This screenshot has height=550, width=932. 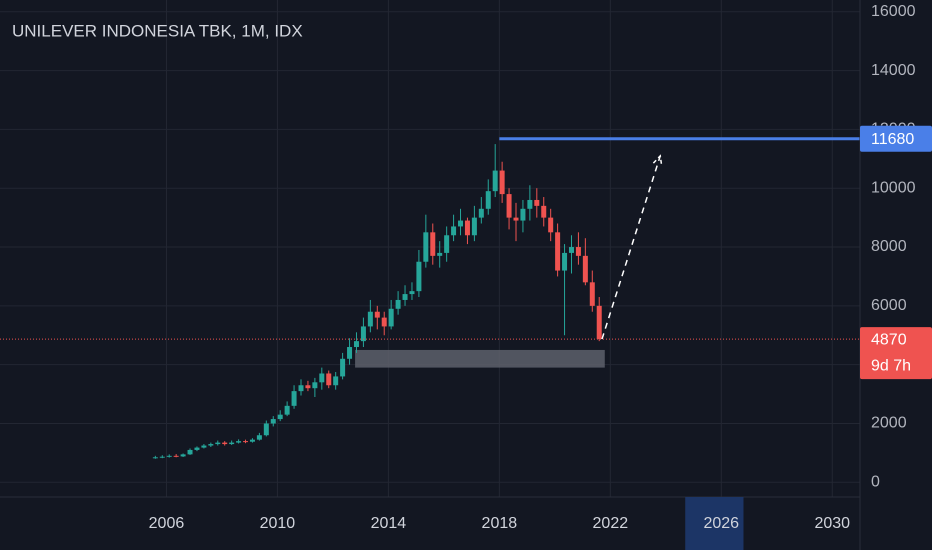 What do you see at coordinates (500, 523) in the screenshot?
I see `x-tick-label: 2018` at bounding box center [500, 523].